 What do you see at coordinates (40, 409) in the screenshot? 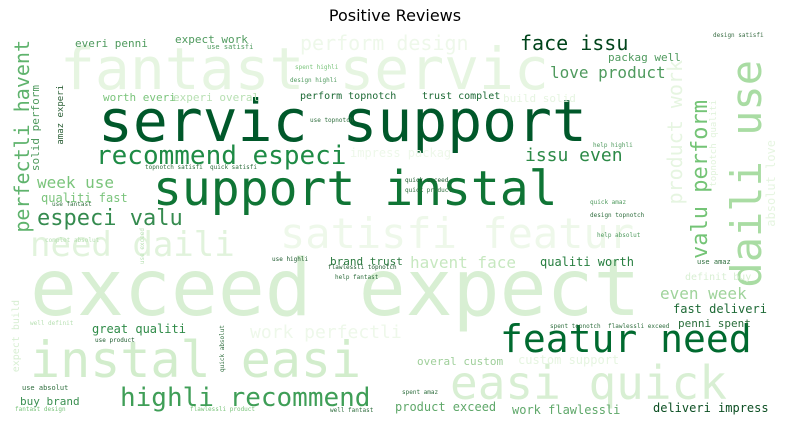
I see `word-fantast-design: fantast design` at bounding box center [40, 409].